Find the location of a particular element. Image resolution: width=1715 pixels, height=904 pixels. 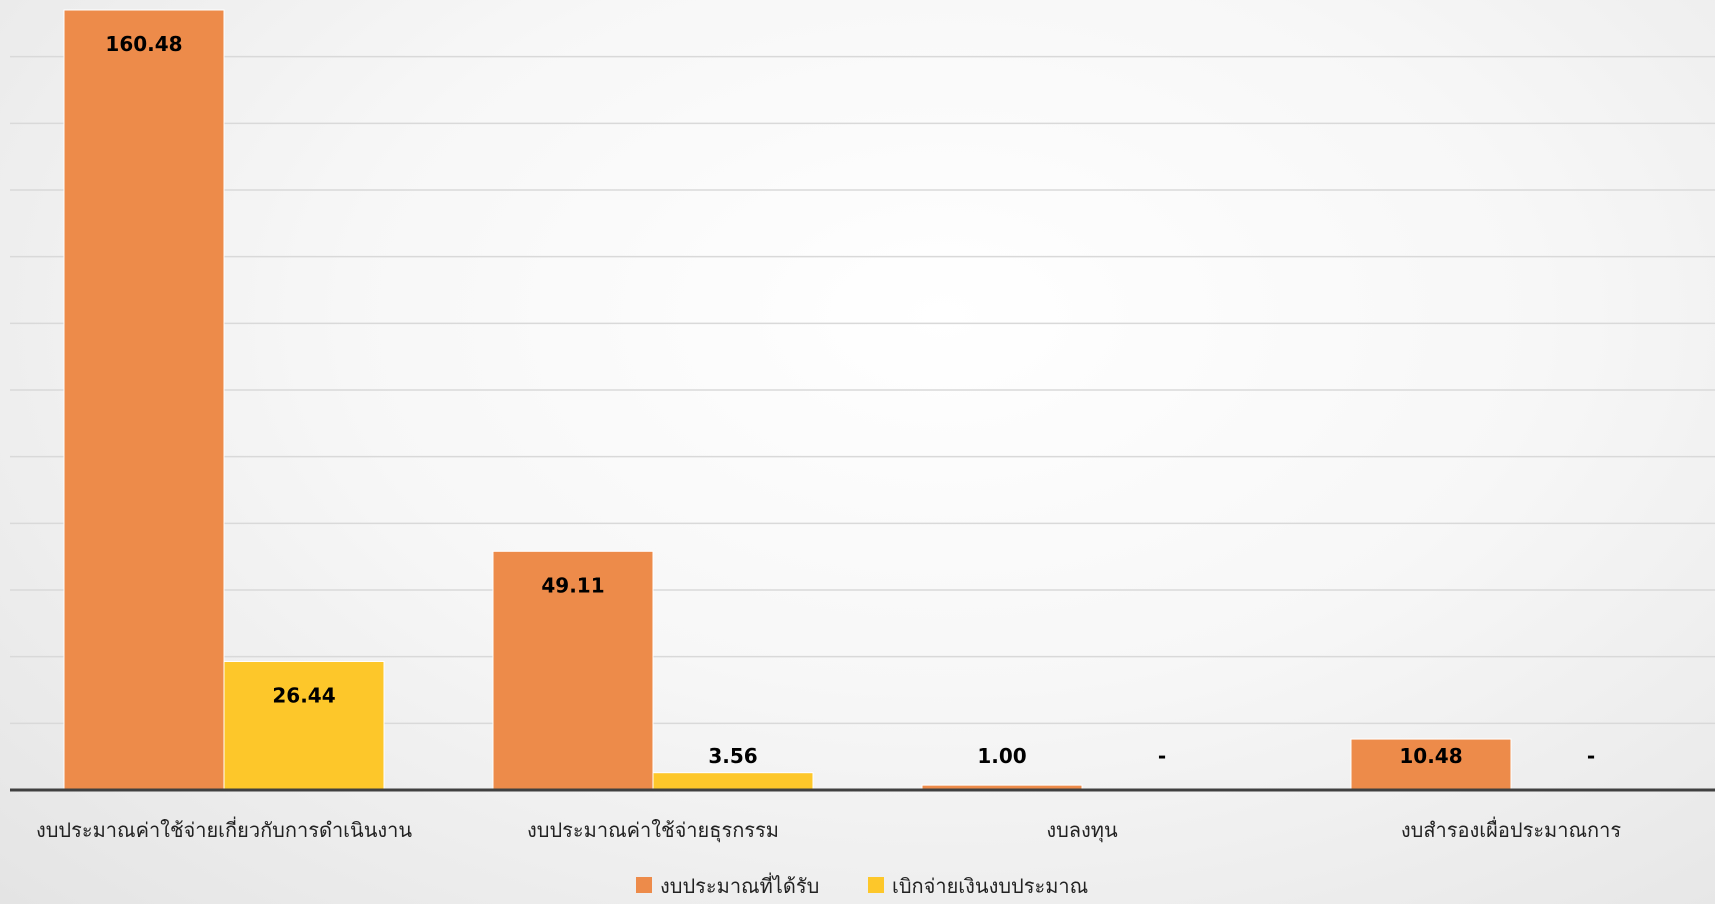

data-label: 10.48 is located at coordinates (1430, 756).